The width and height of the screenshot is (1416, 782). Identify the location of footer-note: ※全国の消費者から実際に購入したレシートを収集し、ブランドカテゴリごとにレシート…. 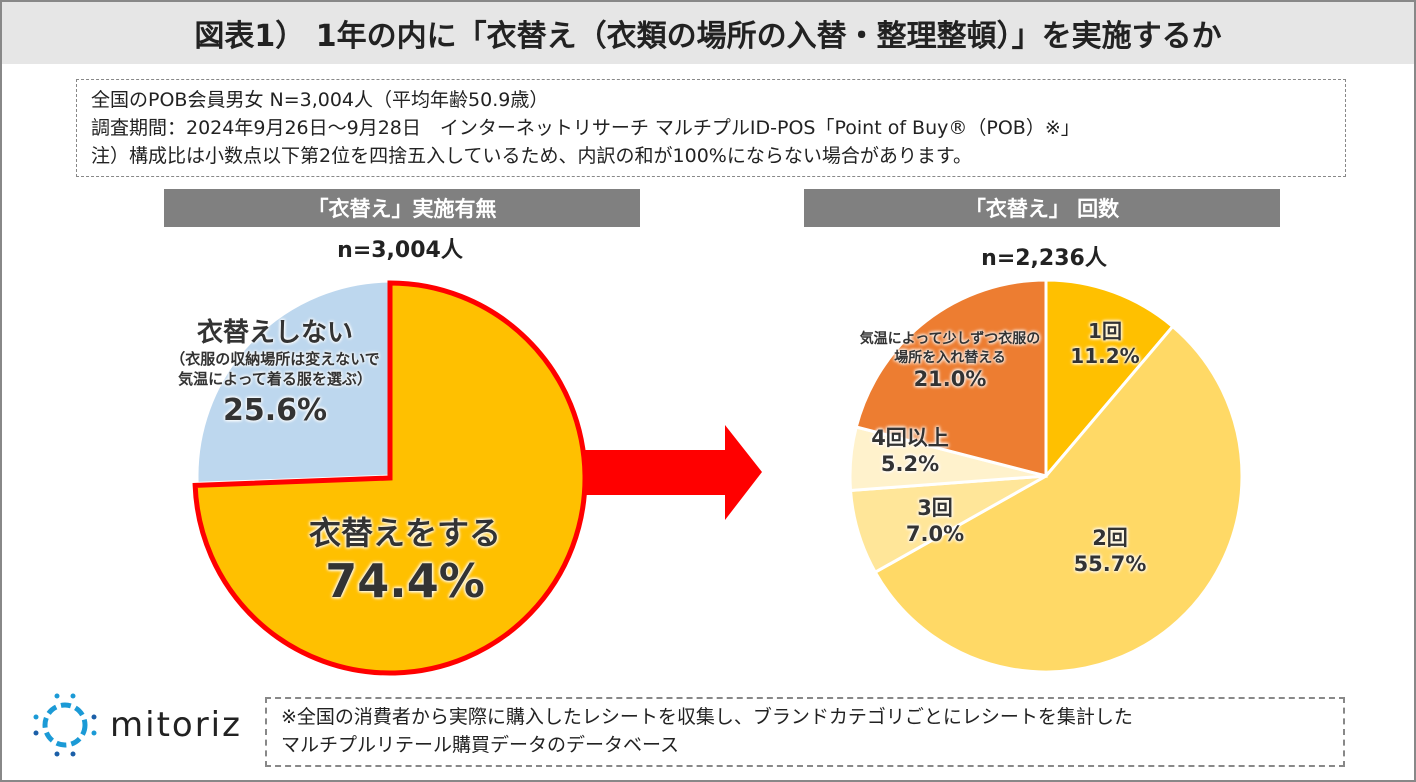
(805, 732).